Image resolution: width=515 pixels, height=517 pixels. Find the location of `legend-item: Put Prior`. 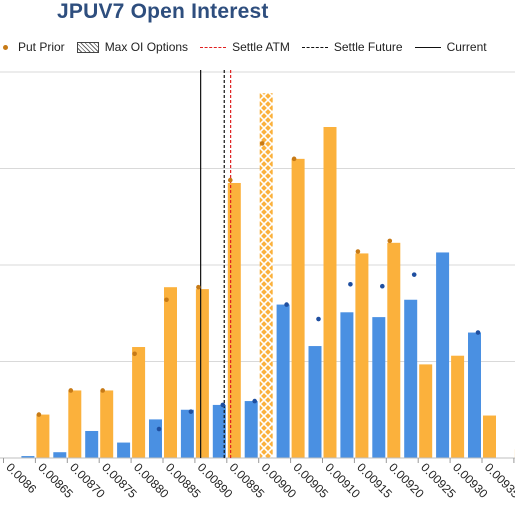

legend-item: Put Prior is located at coordinates (32, 47).